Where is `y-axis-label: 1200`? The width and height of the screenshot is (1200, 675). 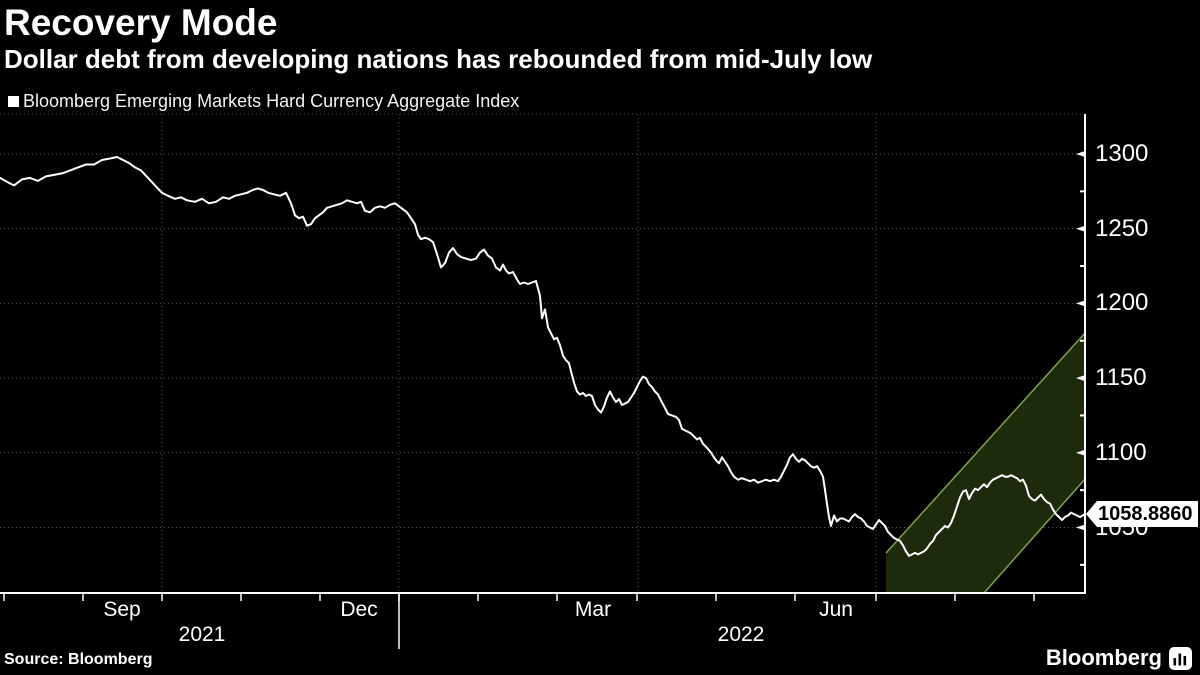
y-axis-label: 1200 is located at coordinates (1122, 303).